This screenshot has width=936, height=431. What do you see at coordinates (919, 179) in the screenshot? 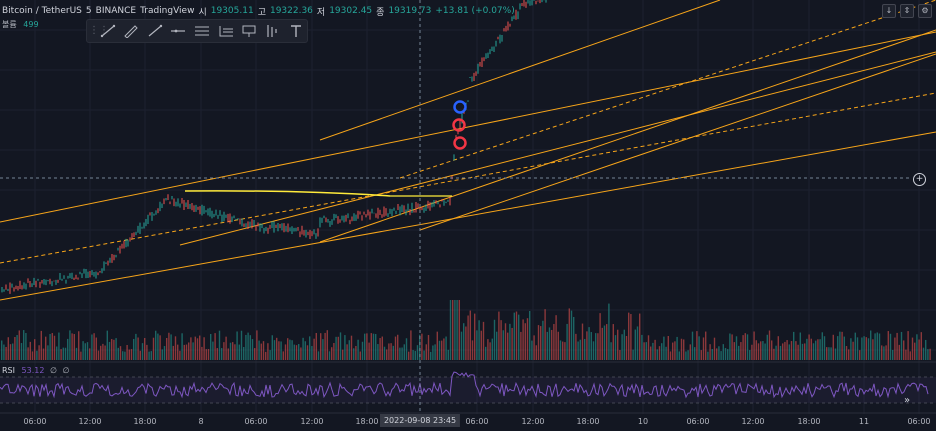
I see `add-alert-icon: +` at bounding box center [919, 179].